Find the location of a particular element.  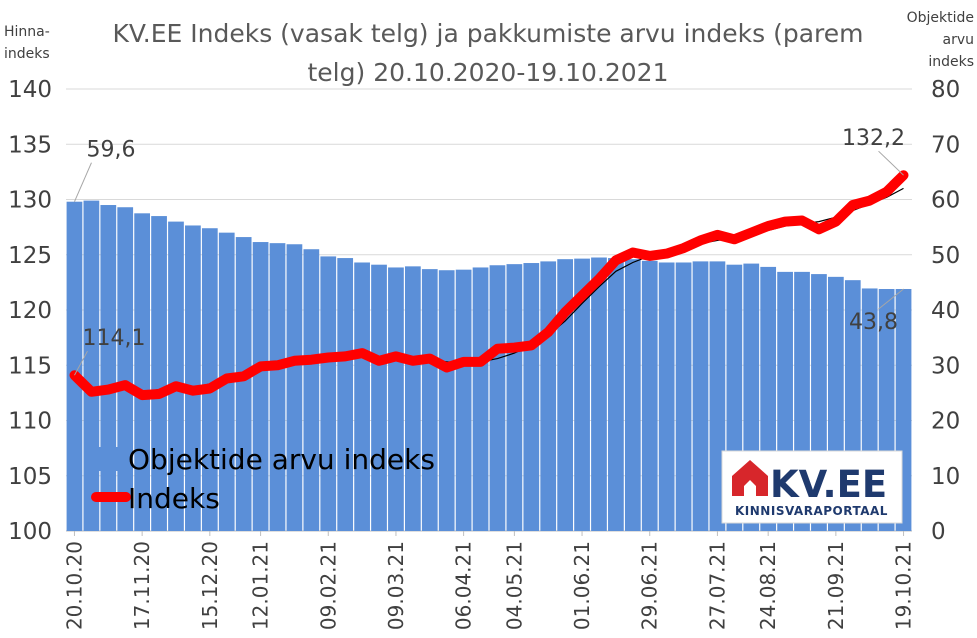

x-tick-label: 06.04.21 is located at coordinates (464, 585).